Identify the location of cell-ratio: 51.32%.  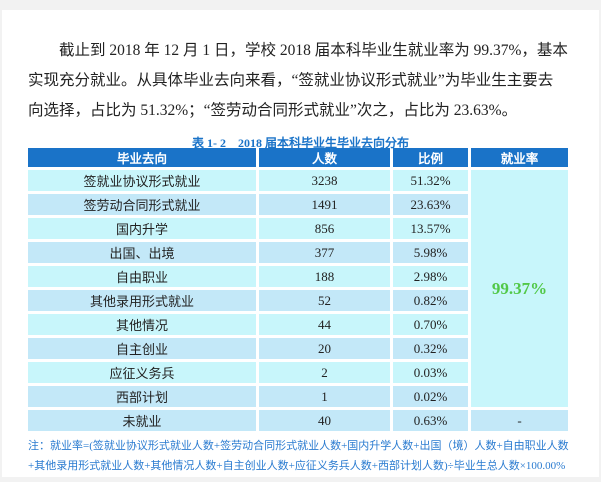
(430, 180).